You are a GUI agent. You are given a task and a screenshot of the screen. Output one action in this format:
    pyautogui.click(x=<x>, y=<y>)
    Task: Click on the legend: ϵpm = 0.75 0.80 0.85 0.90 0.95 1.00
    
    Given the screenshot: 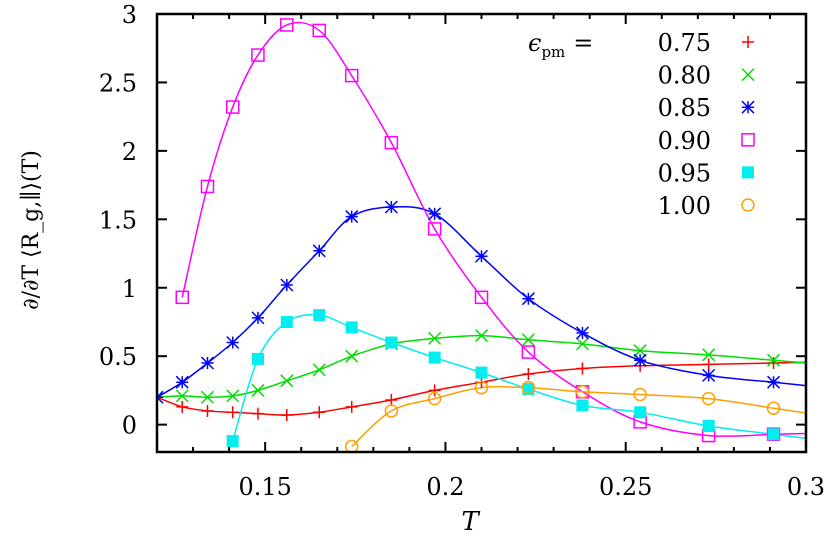 What is the action you would take?
    pyautogui.click(x=641, y=124)
    